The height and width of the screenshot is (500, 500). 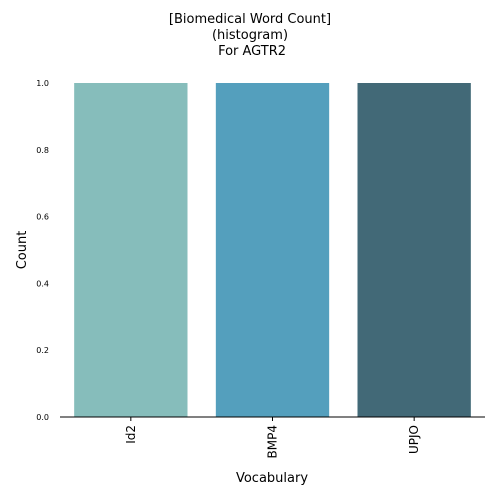 What do you see at coordinates (22, 250) in the screenshot?
I see `y-axis-label: Count` at bounding box center [22, 250].